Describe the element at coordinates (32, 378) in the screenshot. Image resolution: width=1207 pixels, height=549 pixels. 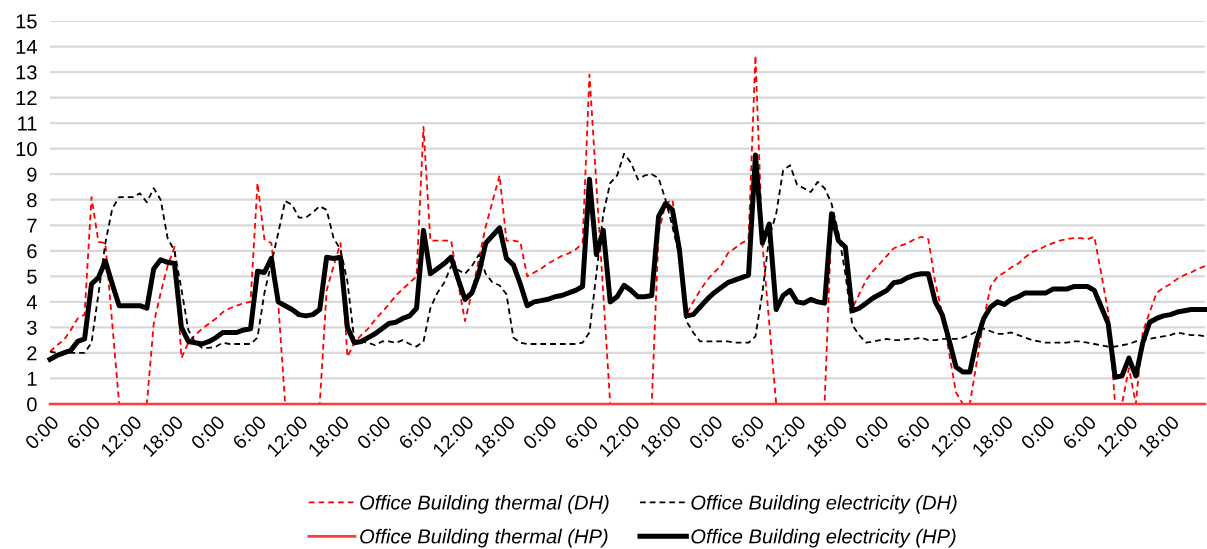
I see `y-tick-label: 1` at that location.